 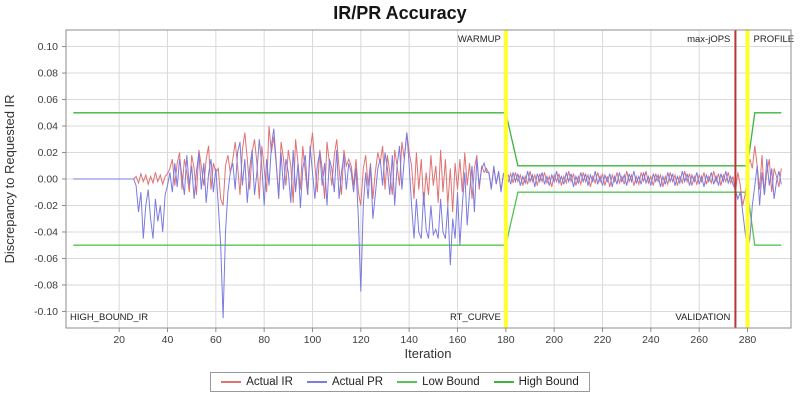 What do you see at coordinates (46, 206) in the screenshot?
I see `y-tick-label: -0.02` at bounding box center [46, 206].